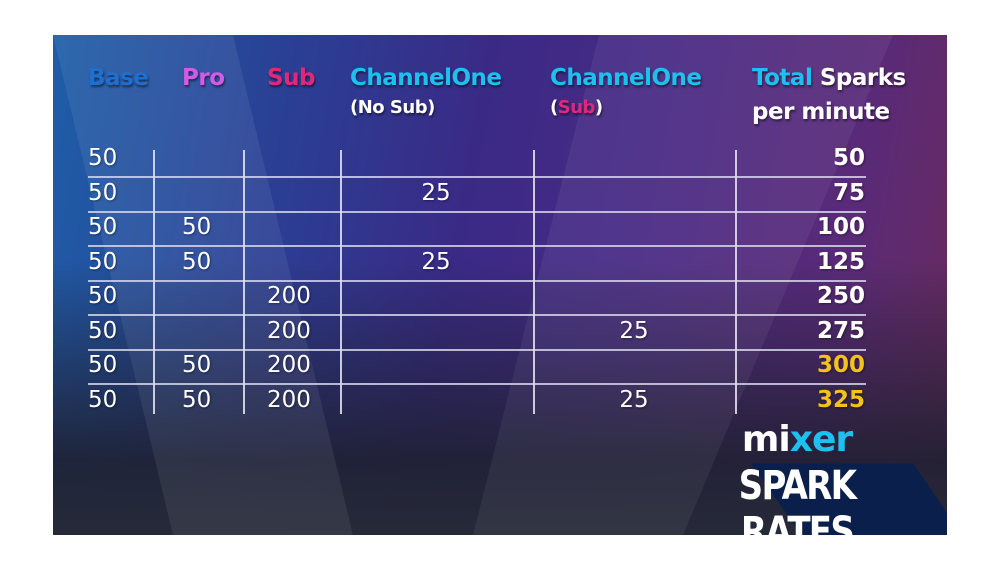 The height and width of the screenshot is (580, 1000). What do you see at coordinates (840, 400) in the screenshot?
I see `cell-total: 325` at bounding box center [840, 400].